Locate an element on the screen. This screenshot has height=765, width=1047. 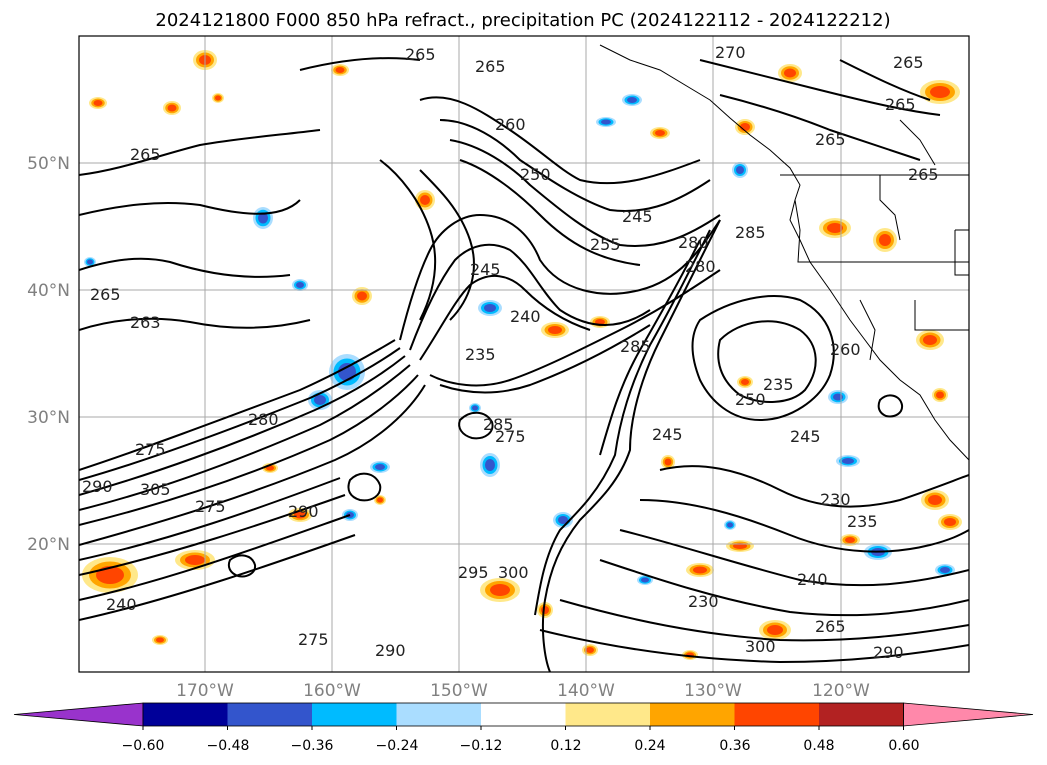
lat-label: 40°N is located at coordinates (48, 291).